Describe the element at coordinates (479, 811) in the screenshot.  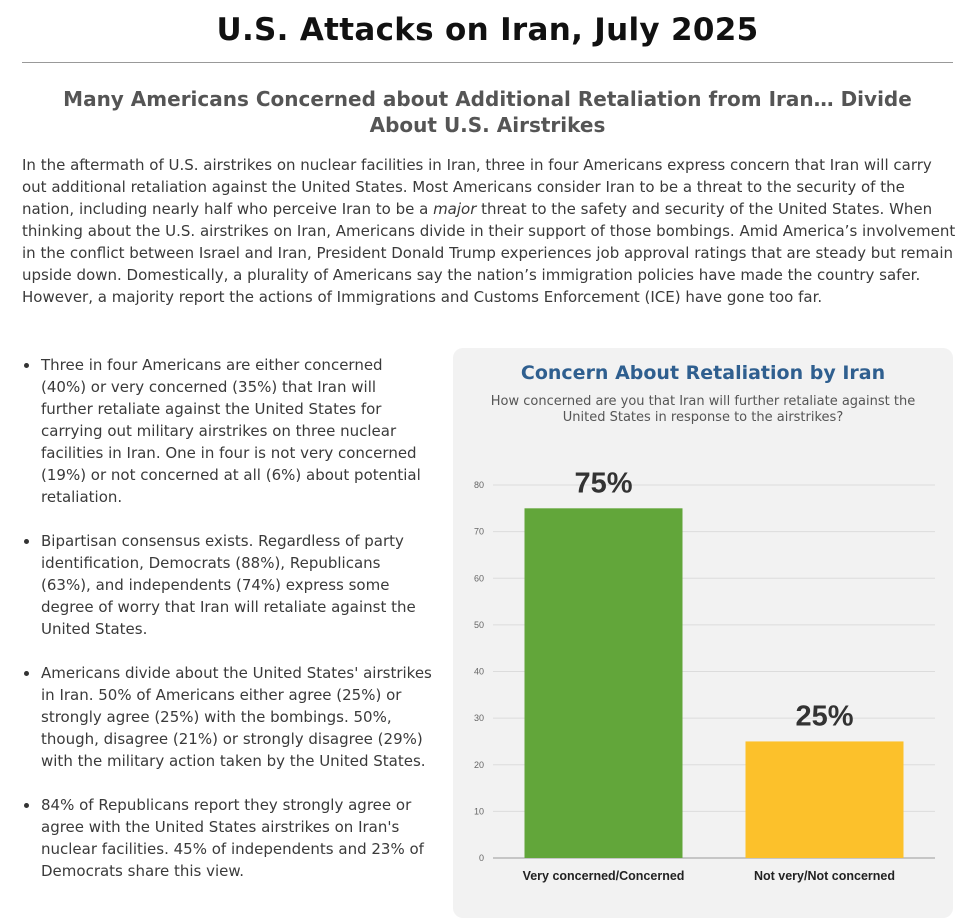
I see `y-tick-label: 10` at that location.